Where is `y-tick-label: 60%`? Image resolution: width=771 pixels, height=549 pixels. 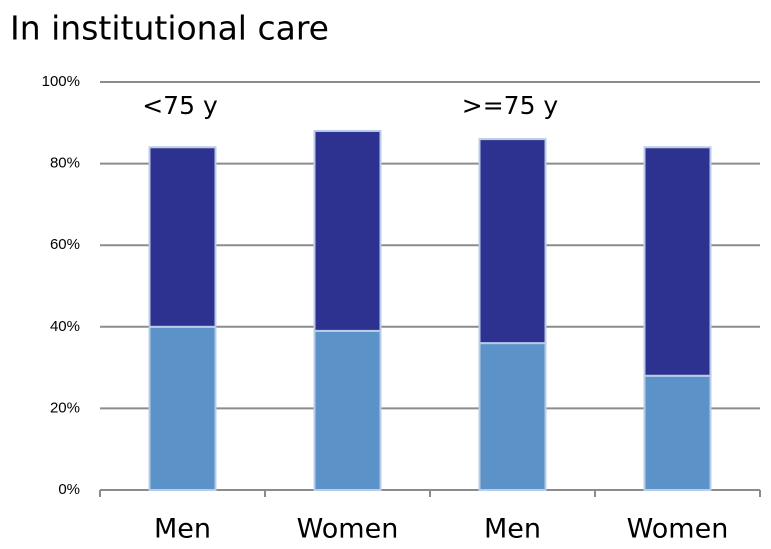 y-tick-label: 60% is located at coordinates (65, 244).